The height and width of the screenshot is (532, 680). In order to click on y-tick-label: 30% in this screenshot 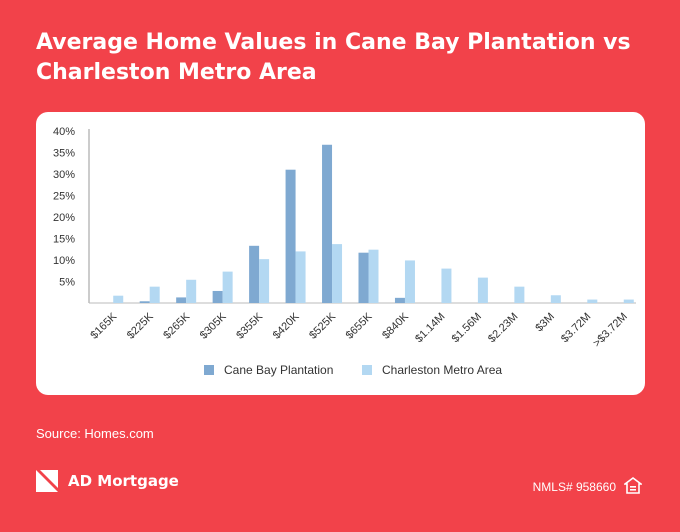, I will do `click(64, 175)`.